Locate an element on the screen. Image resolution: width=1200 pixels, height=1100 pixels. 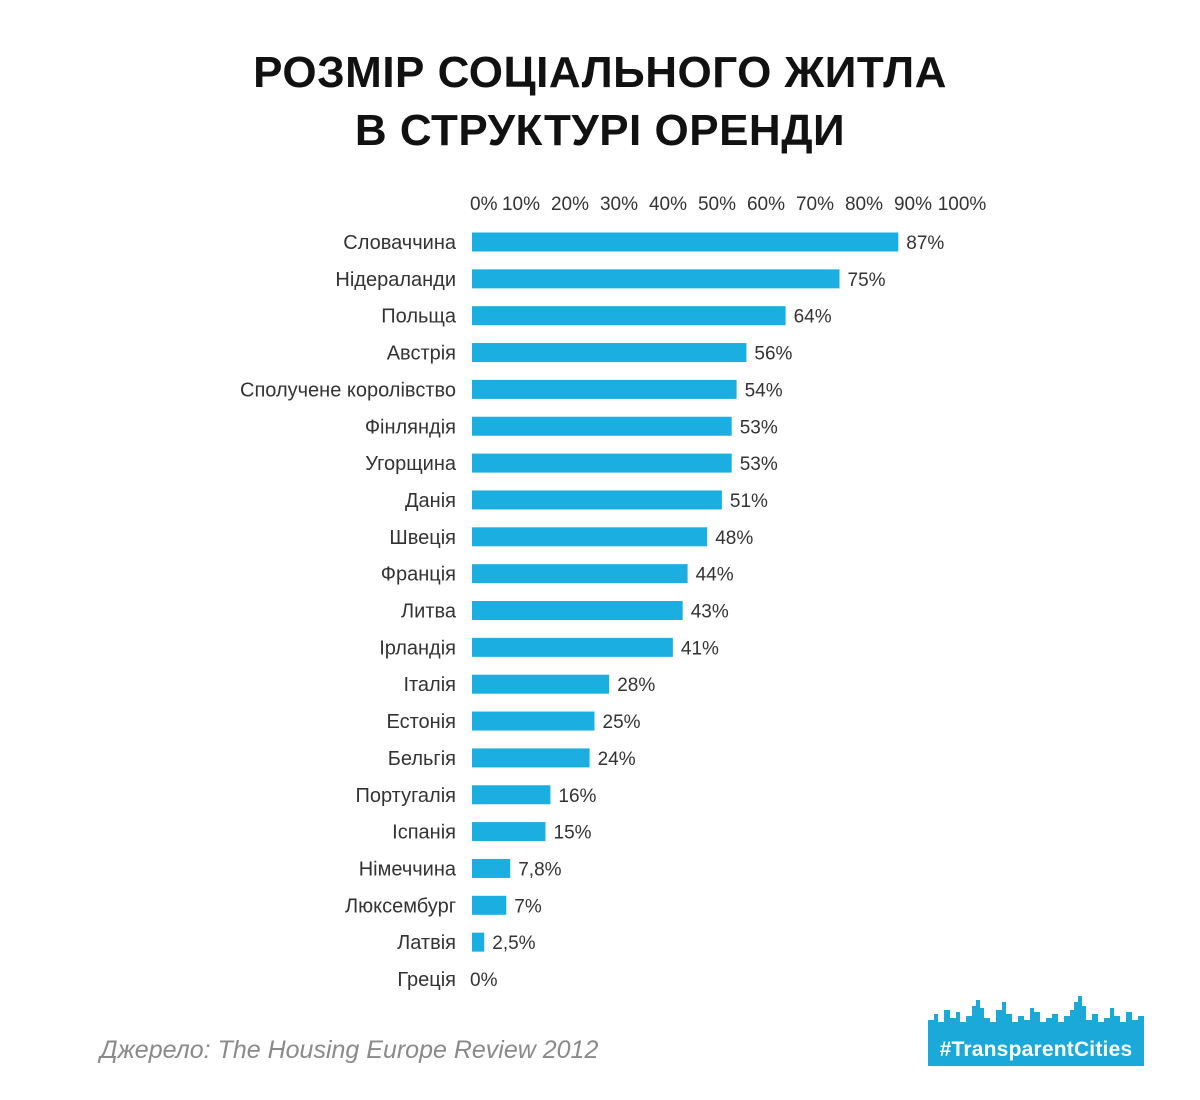
value-label: 43% is located at coordinates (710, 612).